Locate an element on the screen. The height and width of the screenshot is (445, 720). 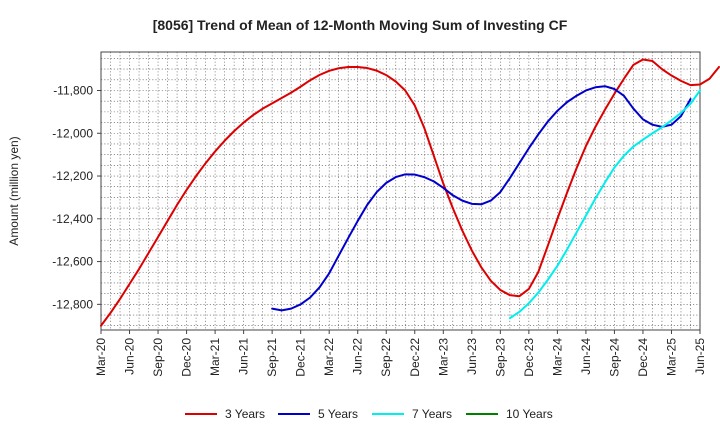
y-axis-label: Amount (million yen) is located at coordinates (14, 190).